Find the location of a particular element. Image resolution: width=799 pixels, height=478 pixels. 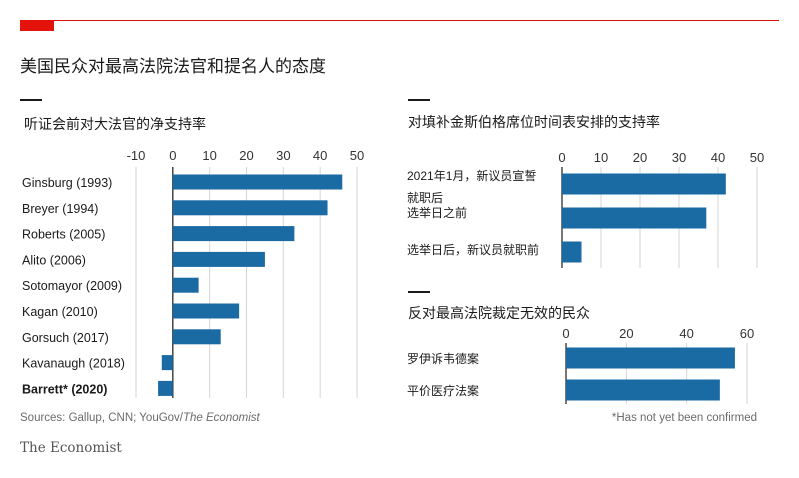

main-title: 美国民众对最高法院法官和提名人的态度 is located at coordinates (173, 67).